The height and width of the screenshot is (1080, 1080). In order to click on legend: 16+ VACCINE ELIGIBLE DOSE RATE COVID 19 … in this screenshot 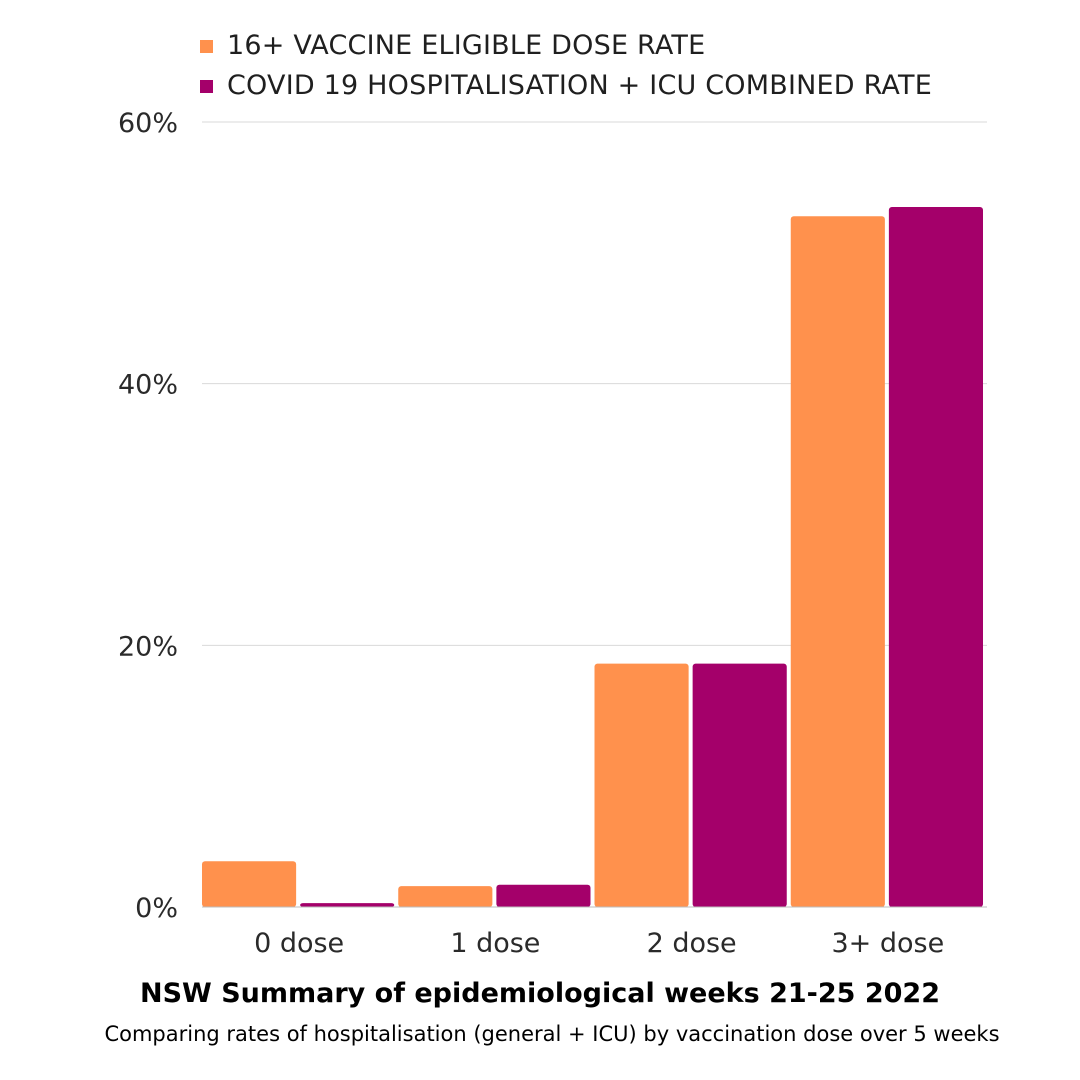, I will do `click(566, 66)`.